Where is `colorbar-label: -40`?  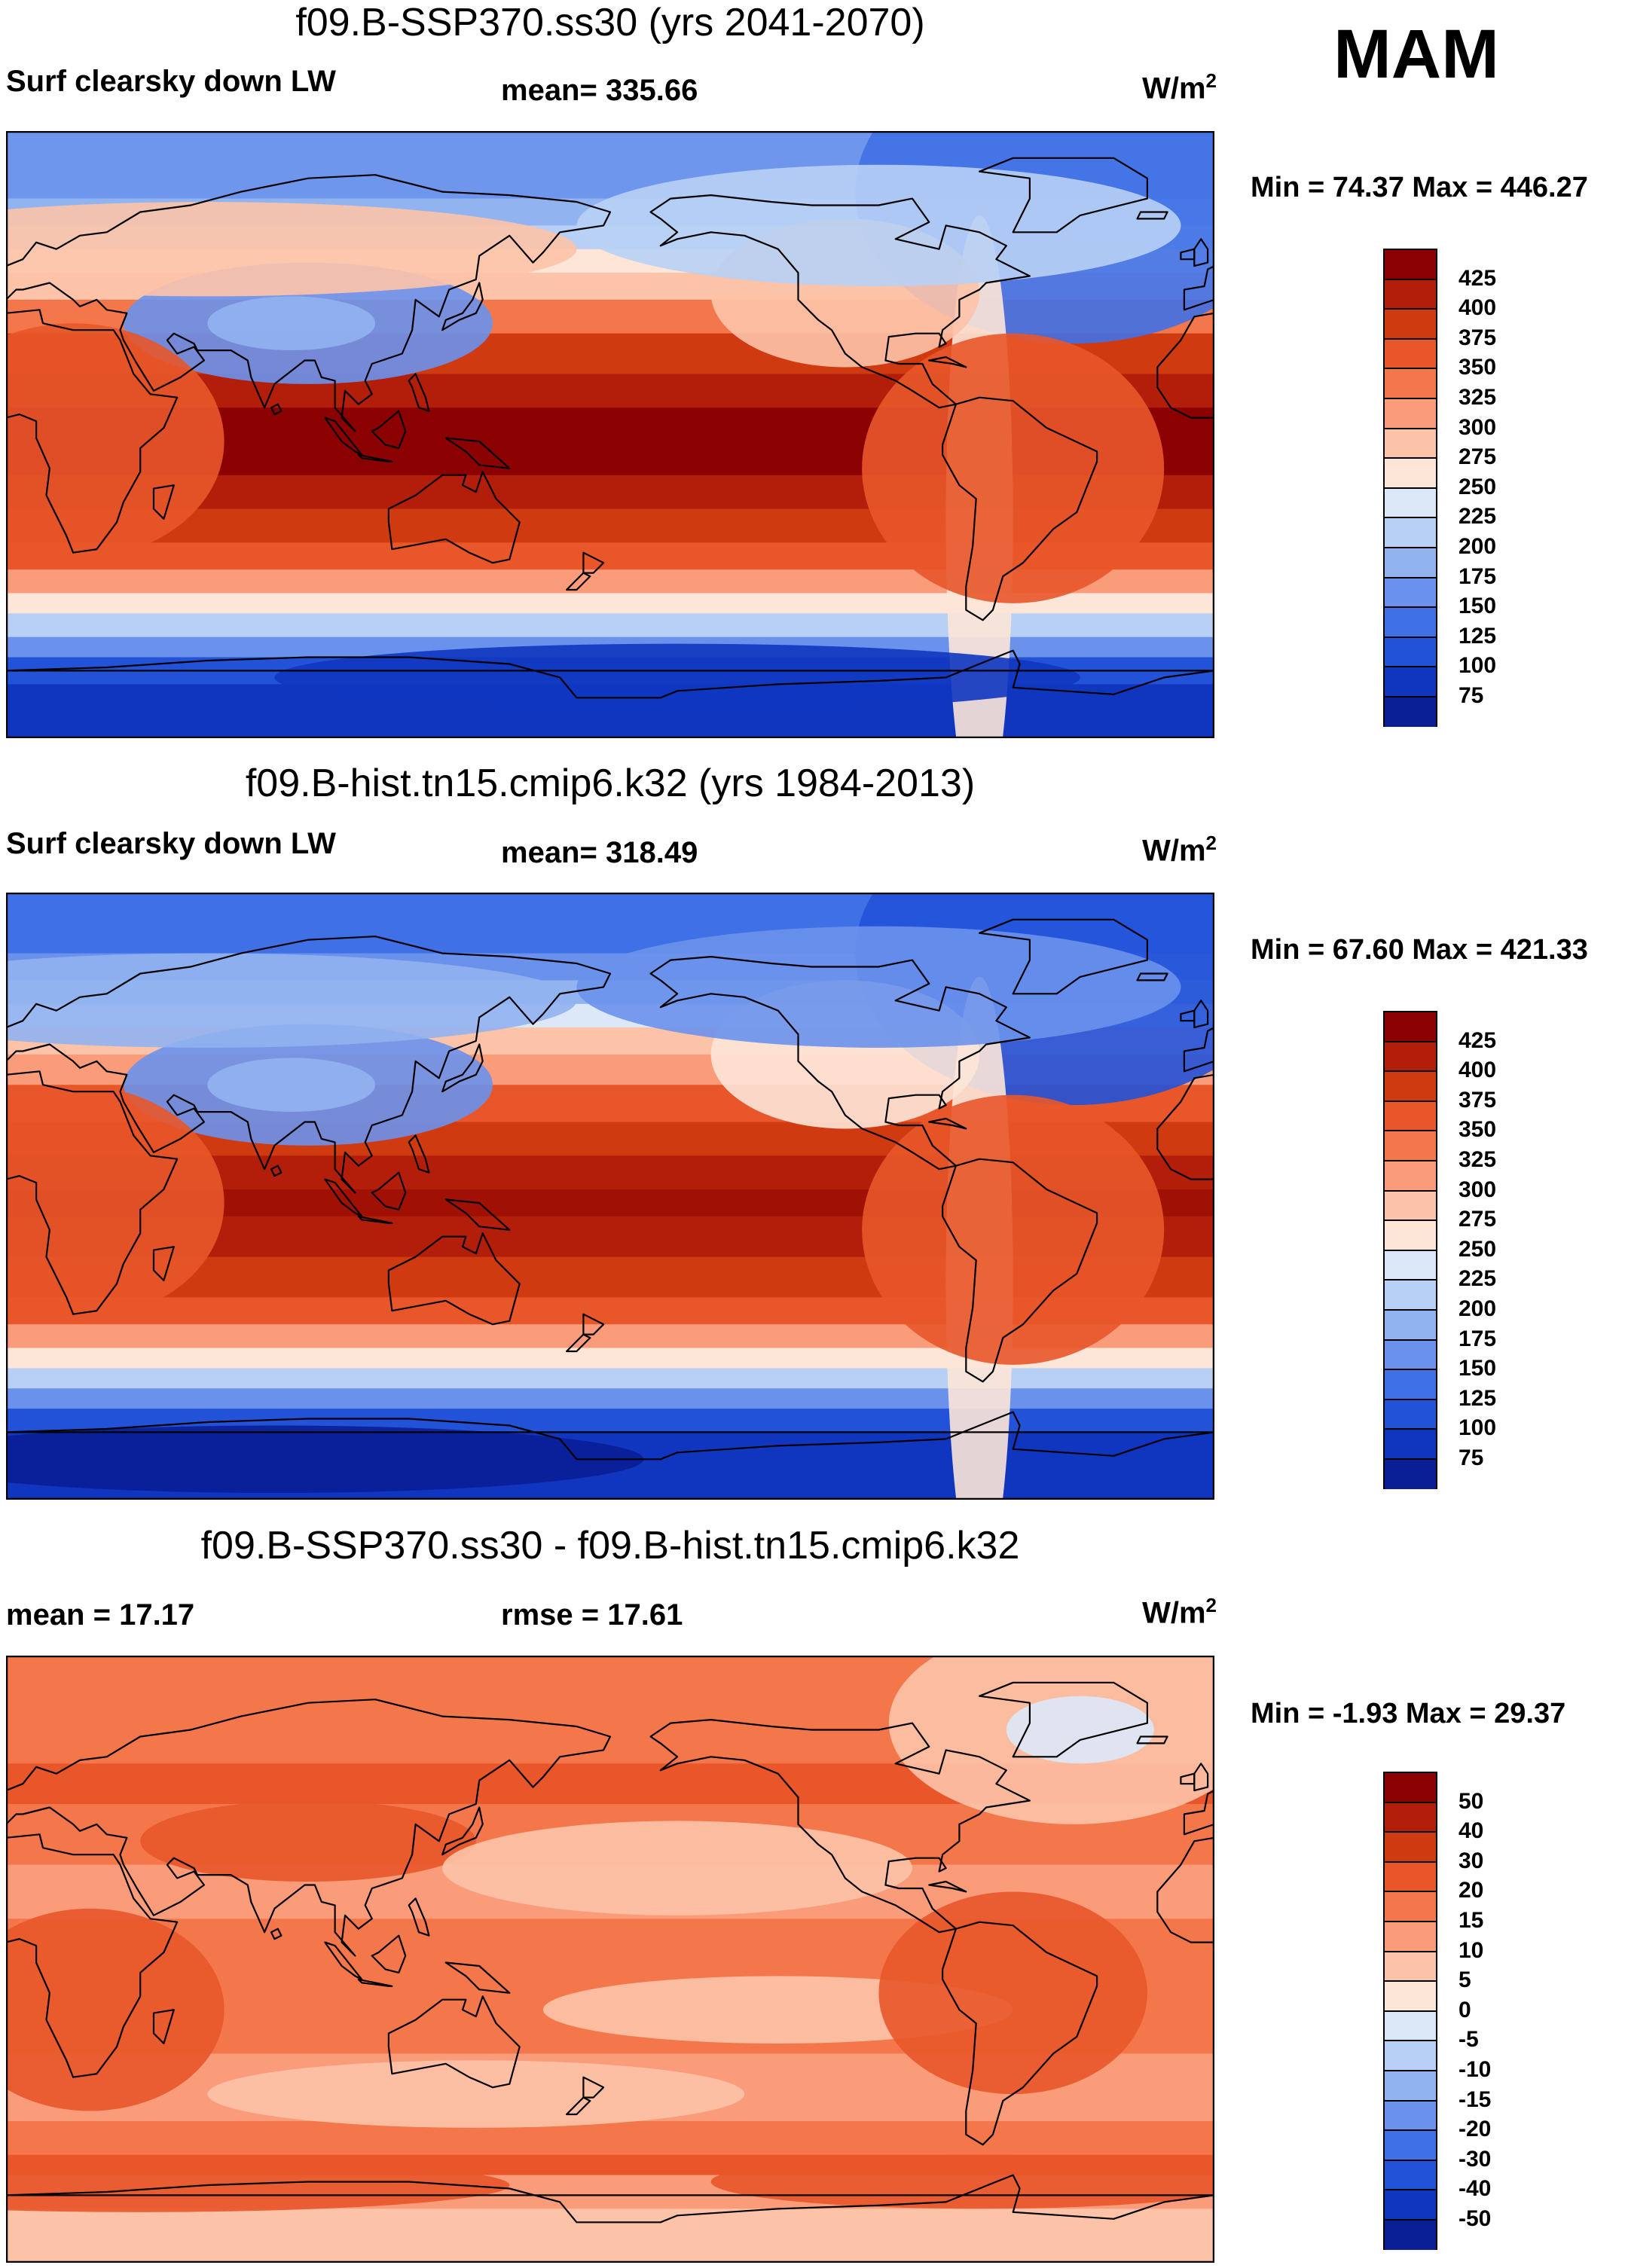 colorbar-label: -40 is located at coordinates (1475, 2189).